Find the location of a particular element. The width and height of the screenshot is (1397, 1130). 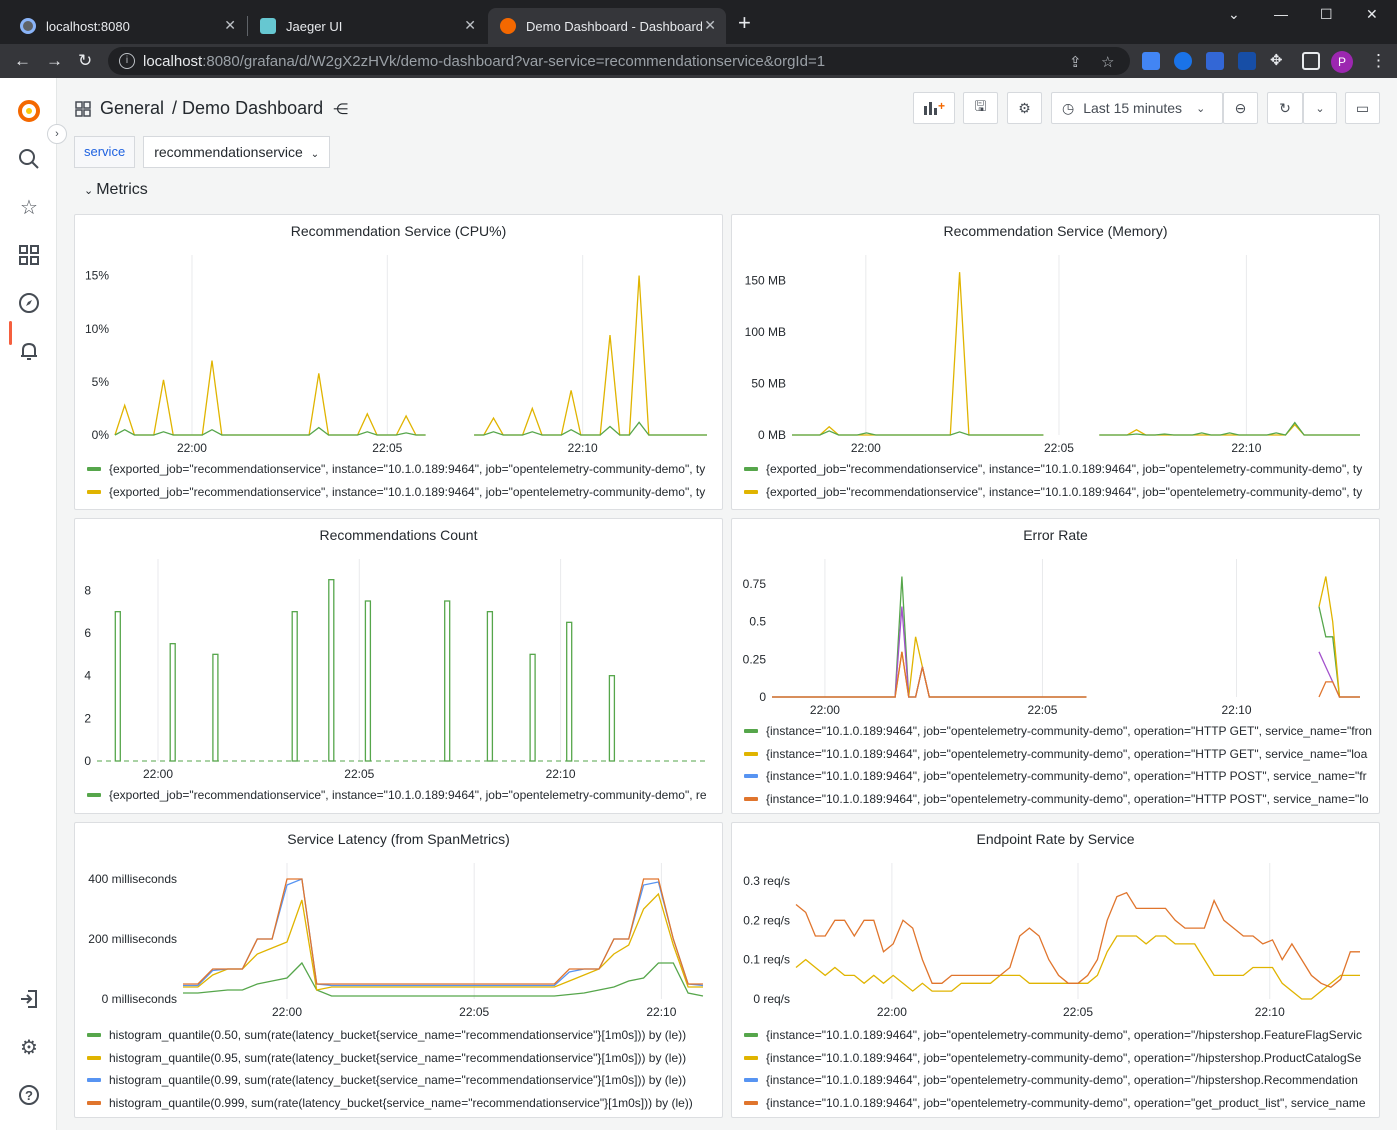

kiosk-mode-button: ▭ is located at coordinates (1362, 108).